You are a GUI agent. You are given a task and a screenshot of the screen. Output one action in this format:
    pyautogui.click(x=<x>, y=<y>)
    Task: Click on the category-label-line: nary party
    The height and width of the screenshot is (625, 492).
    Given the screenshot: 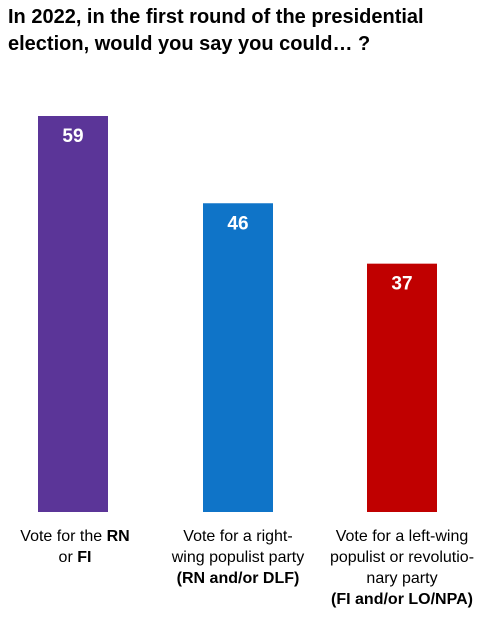 What is the action you would take?
    pyautogui.click(x=402, y=578)
    